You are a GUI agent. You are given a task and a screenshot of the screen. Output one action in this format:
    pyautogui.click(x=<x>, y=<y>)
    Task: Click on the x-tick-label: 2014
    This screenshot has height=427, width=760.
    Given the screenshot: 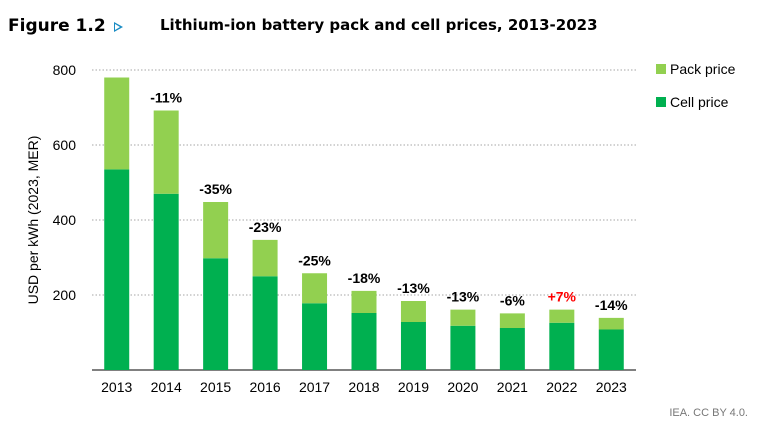 What is the action you would take?
    pyautogui.click(x=166, y=387)
    